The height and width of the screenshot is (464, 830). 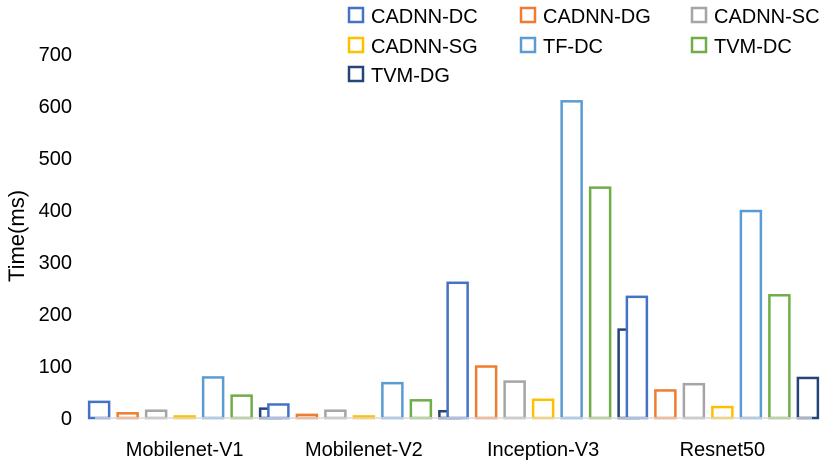 I want to click on bar-tf-dc-mobilenet-v1, so click(x=213, y=398).